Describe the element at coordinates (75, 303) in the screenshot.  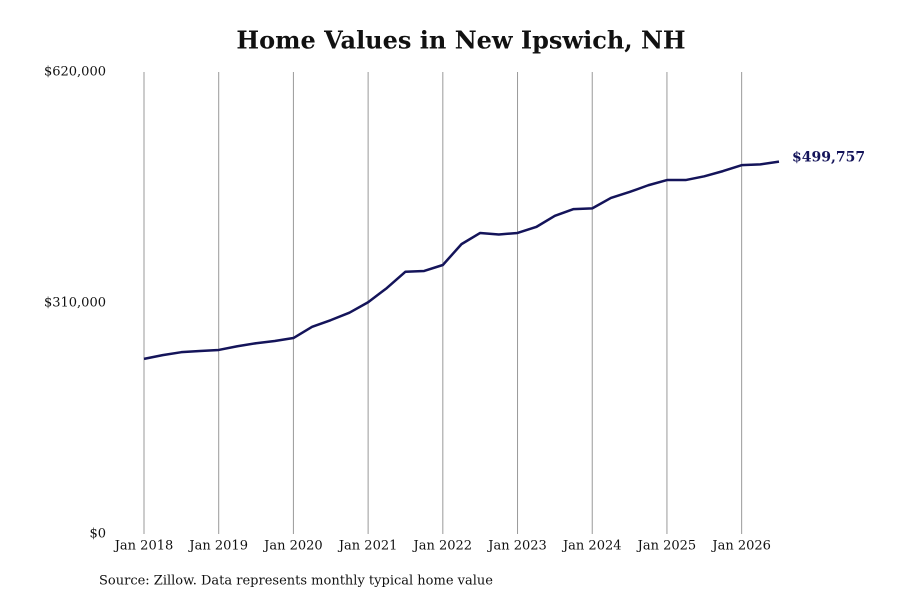
I see `y-tick-label: $310,000` at that location.